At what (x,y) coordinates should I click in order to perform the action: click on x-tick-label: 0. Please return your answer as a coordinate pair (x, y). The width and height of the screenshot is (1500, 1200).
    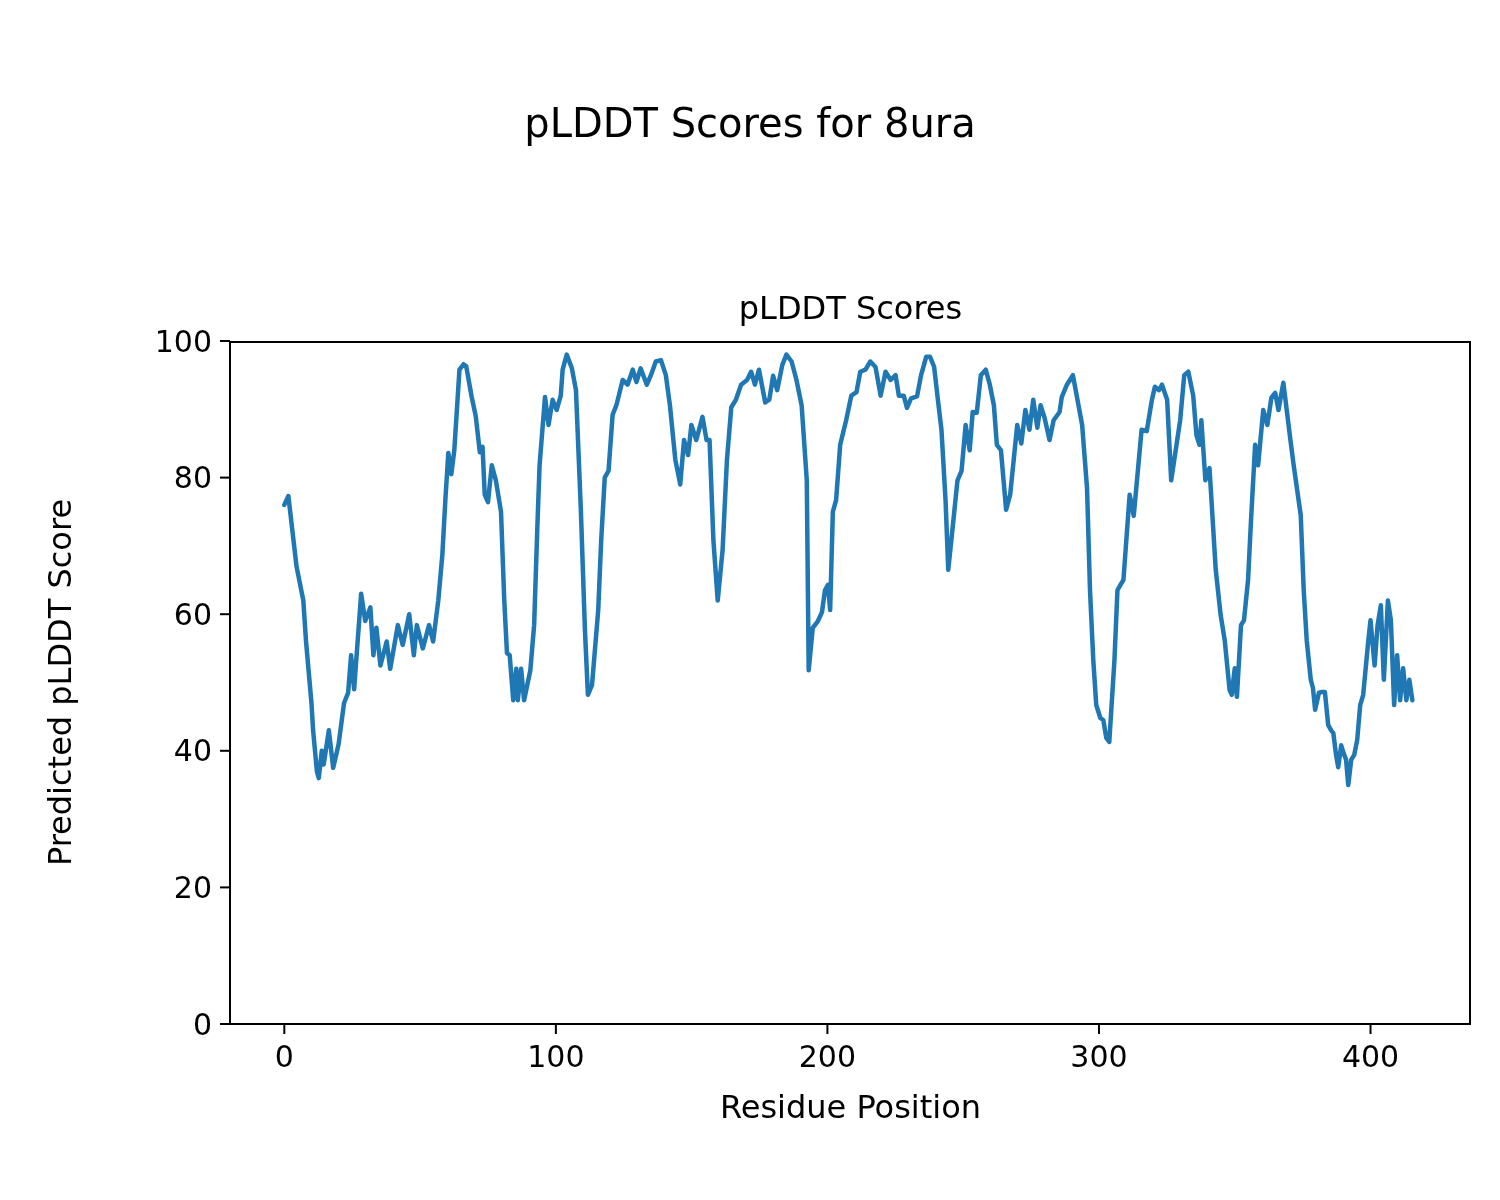
    Looking at the image, I should click on (284, 1057).